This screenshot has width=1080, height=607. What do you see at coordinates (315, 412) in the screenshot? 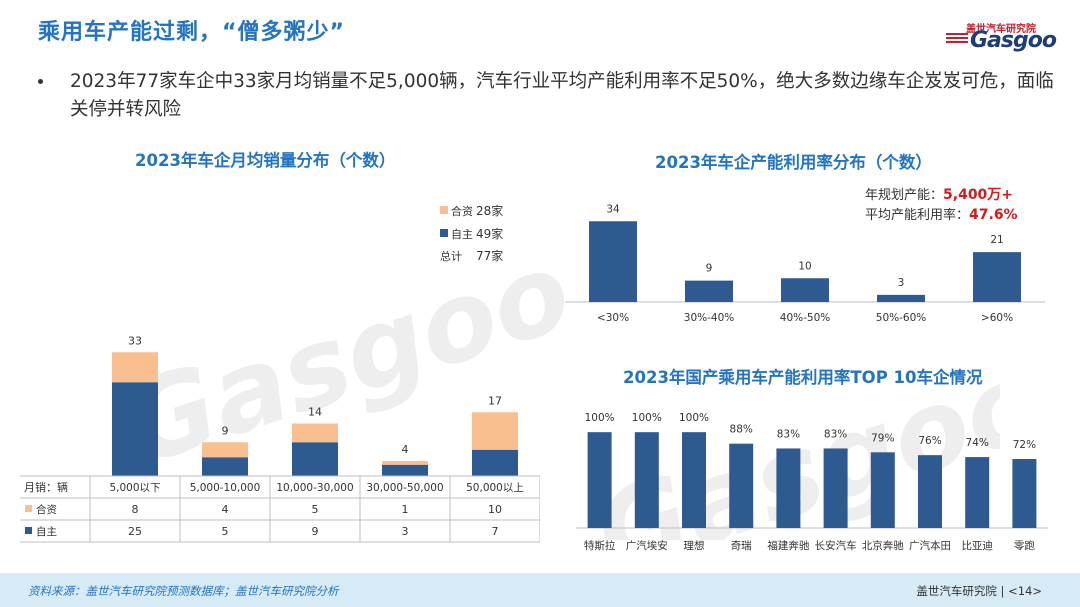
I see `bar-total-label: 14` at bounding box center [315, 412].